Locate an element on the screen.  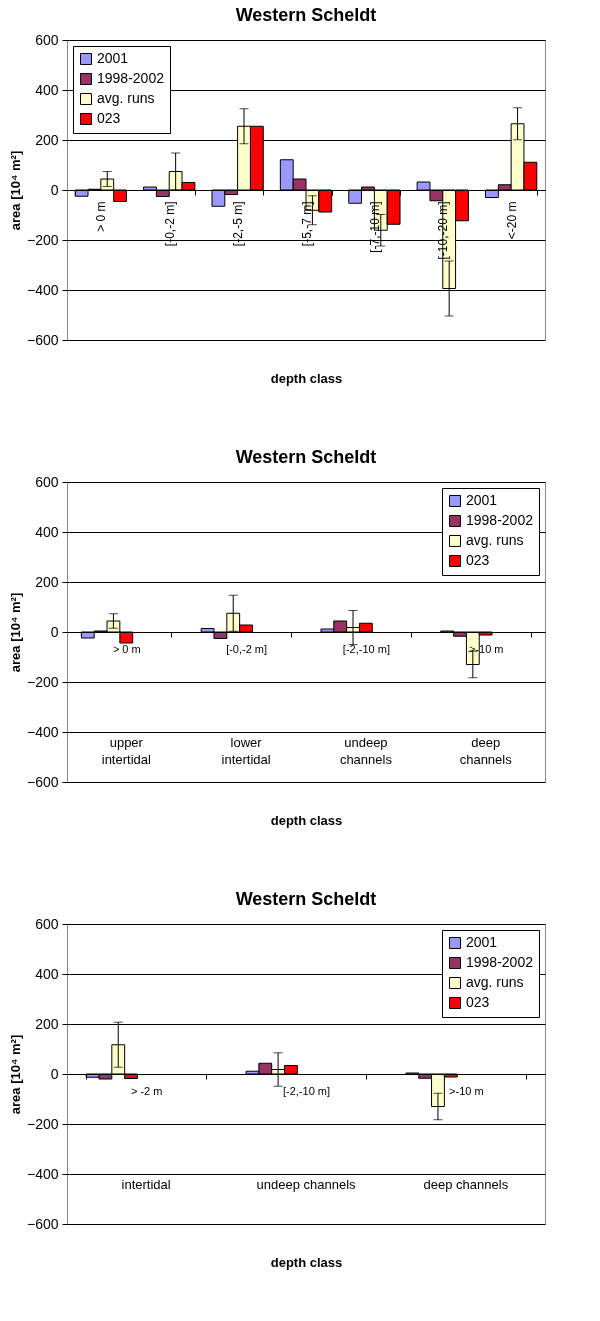
x-tick-label: > -2 m is located at coordinates (146, 1090).